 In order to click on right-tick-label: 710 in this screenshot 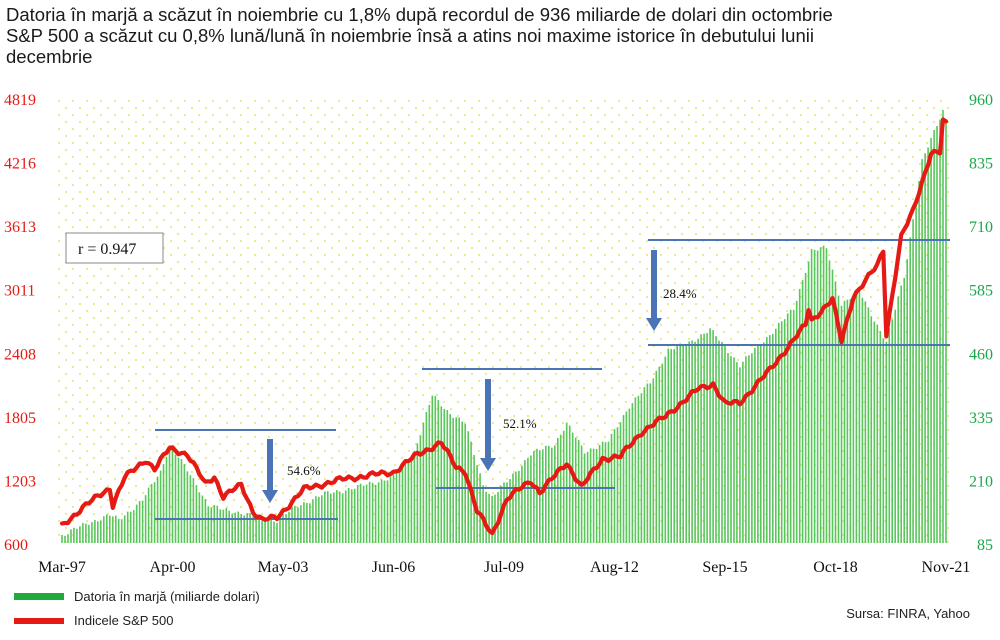, I will do `click(981, 227)`.